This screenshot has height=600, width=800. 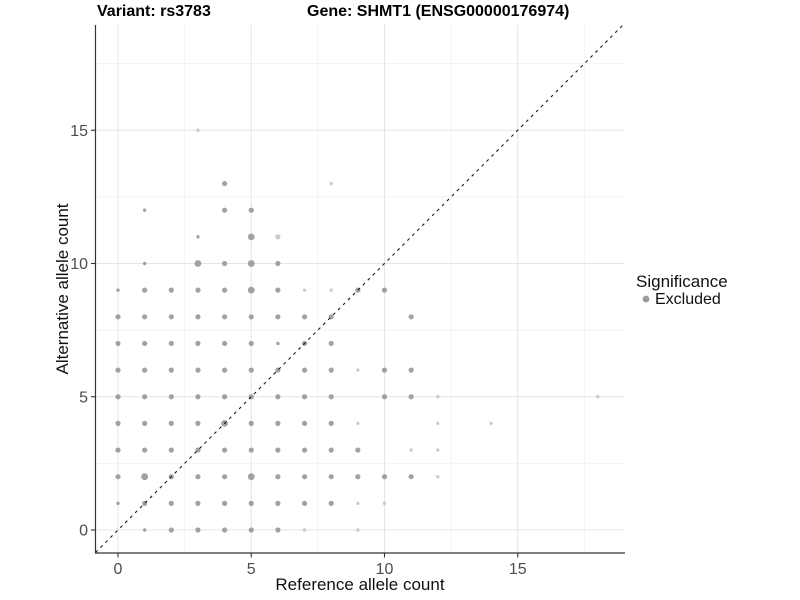 I want to click on legend-point-icon, so click(x=646, y=299).